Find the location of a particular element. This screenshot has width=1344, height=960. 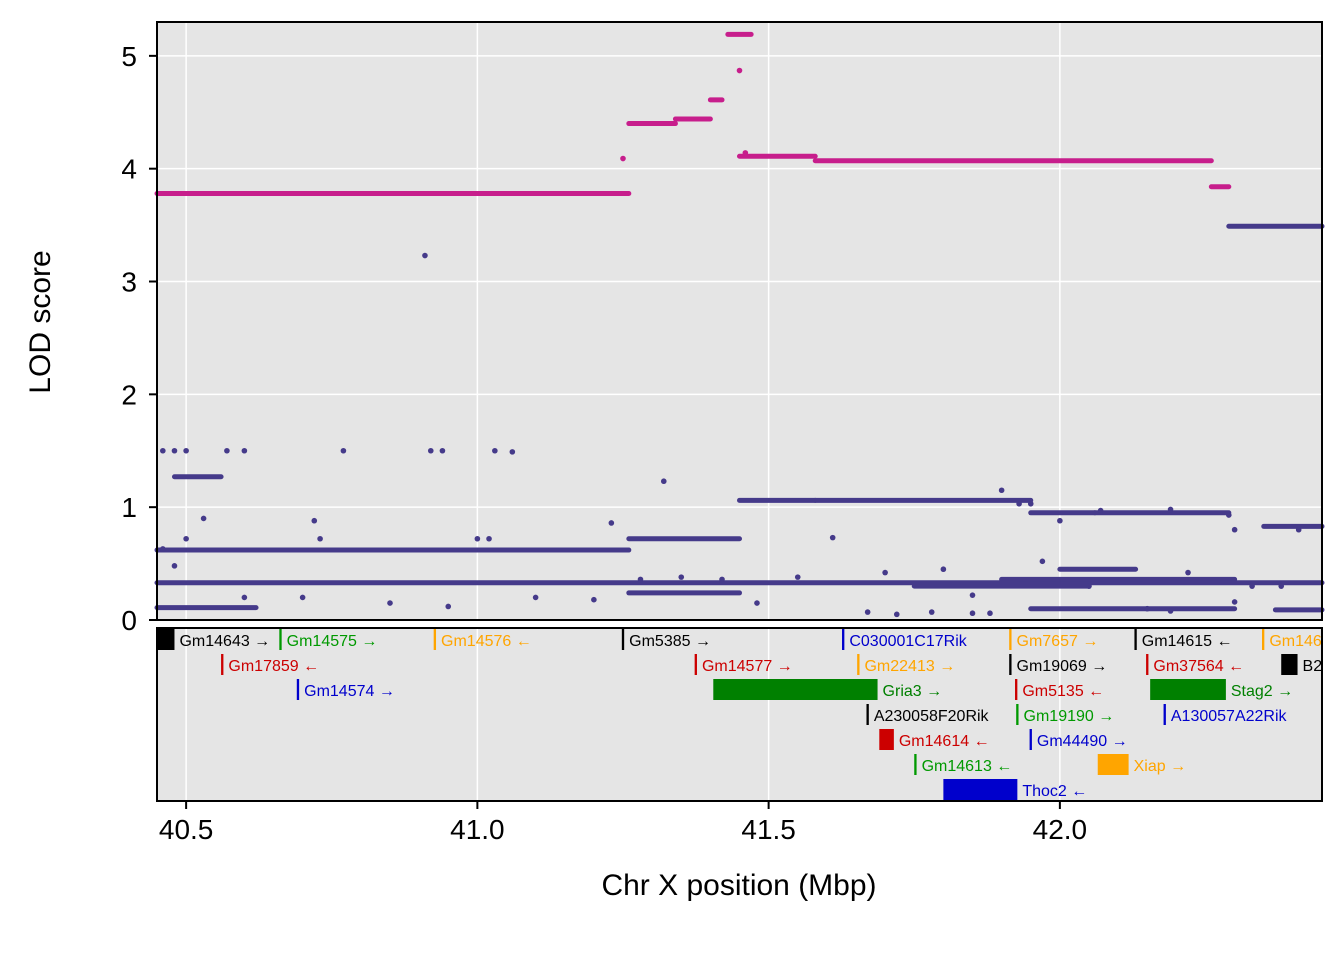

gene-label-Thoc2: Thoc2 ← is located at coordinates (1054, 791).